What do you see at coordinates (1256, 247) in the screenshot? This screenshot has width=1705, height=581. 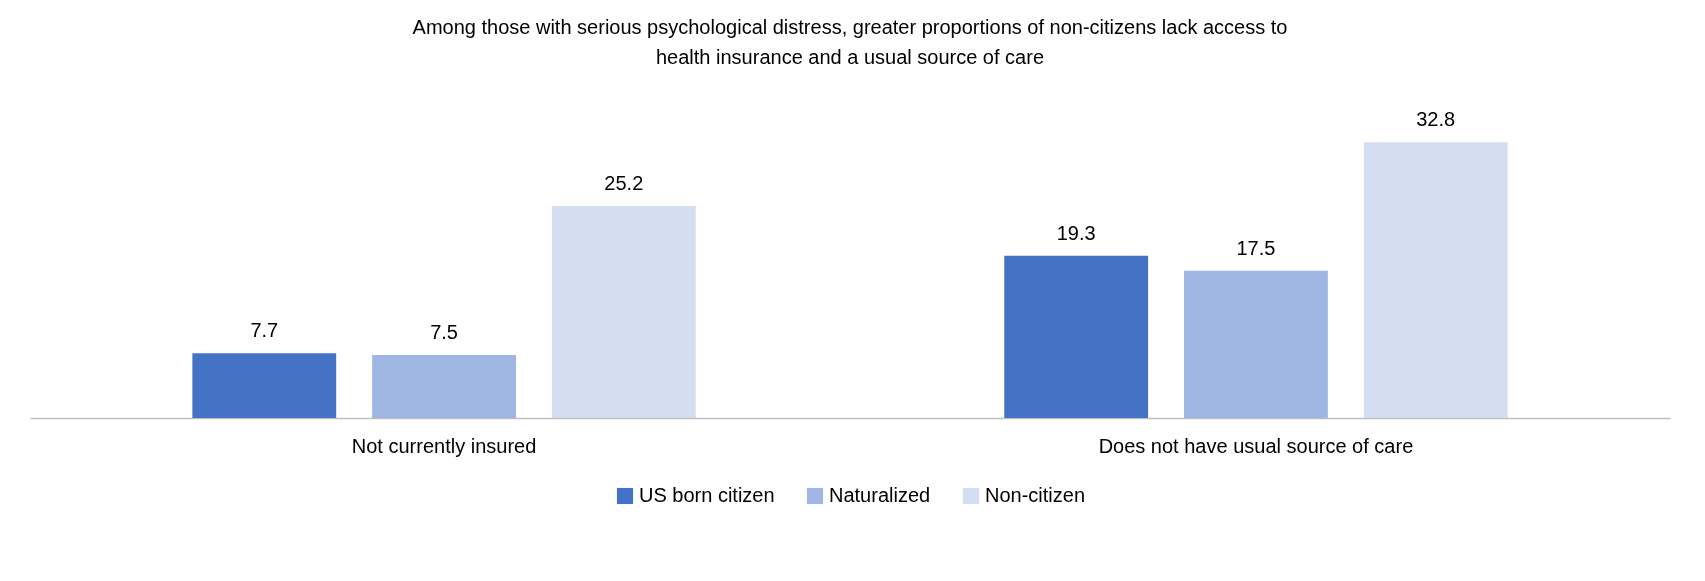 I see `data-label: 17.5` at bounding box center [1256, 247].